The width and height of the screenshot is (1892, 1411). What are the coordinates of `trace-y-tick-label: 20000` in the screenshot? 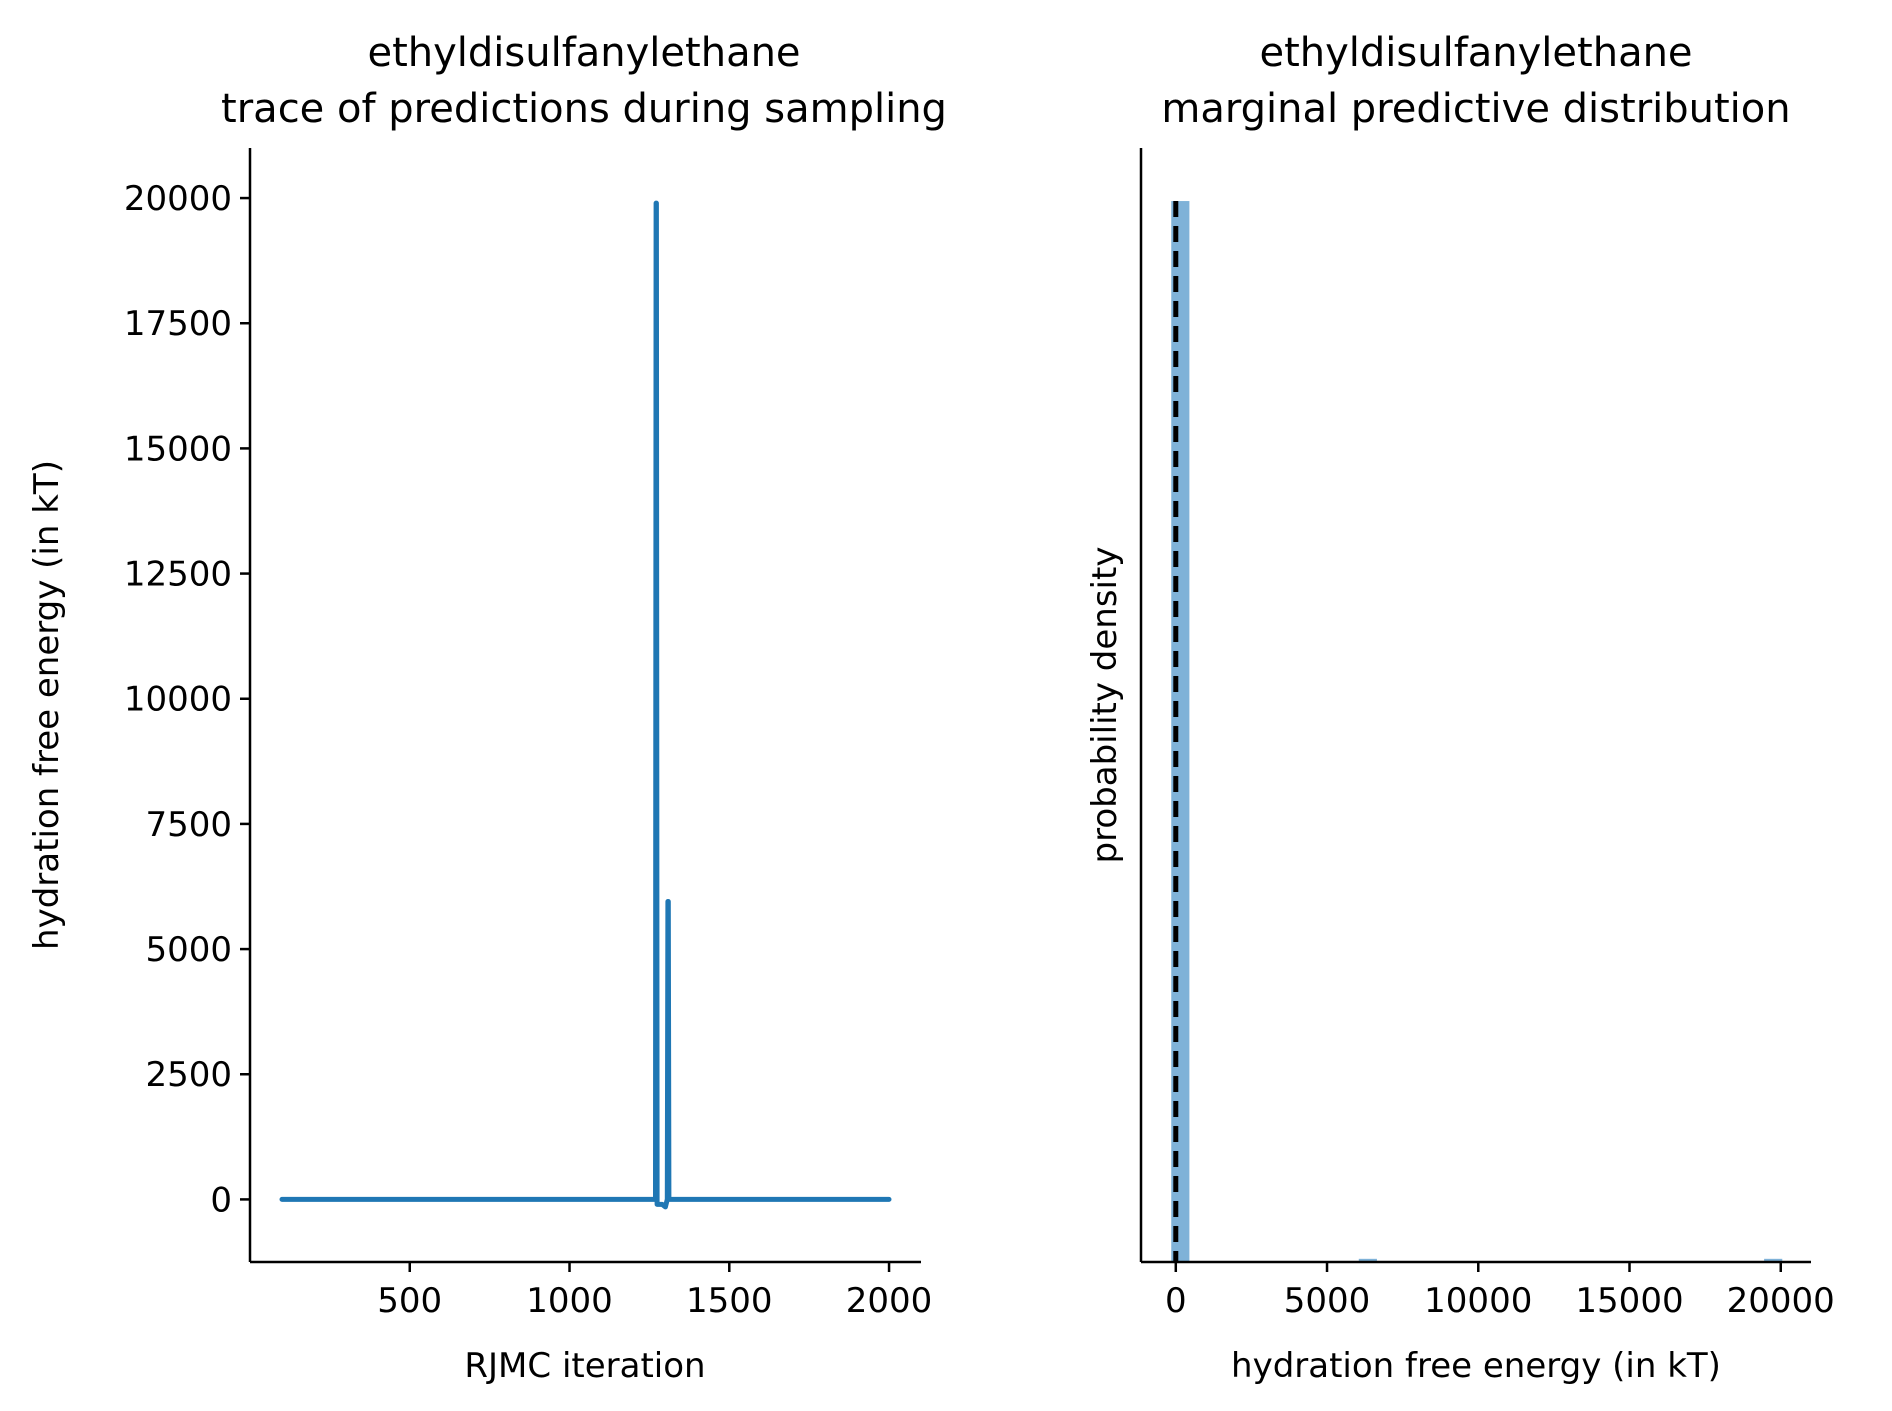 It's located at (178, 199).